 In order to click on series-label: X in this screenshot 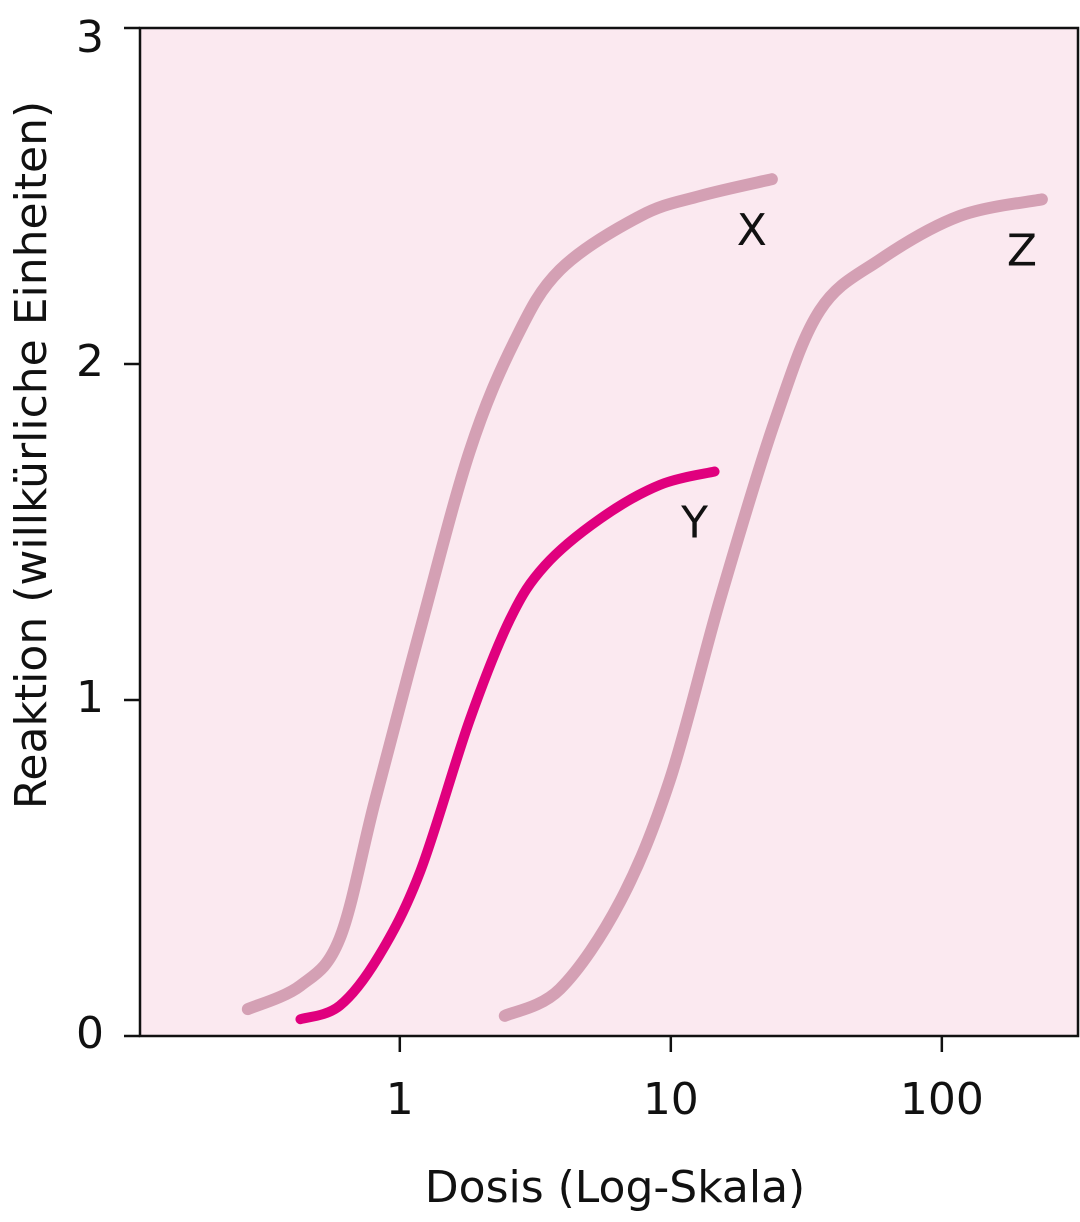, I will do `click(752, 230)`.